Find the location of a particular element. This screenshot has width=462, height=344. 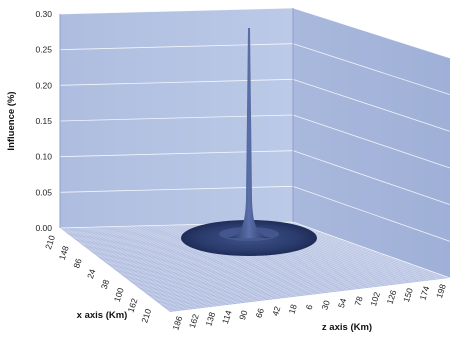

y-axis-ticks: 0.30 0.25 0.20 0.15 0.10 0.05 0.00 is located at coordinates (43, 121).